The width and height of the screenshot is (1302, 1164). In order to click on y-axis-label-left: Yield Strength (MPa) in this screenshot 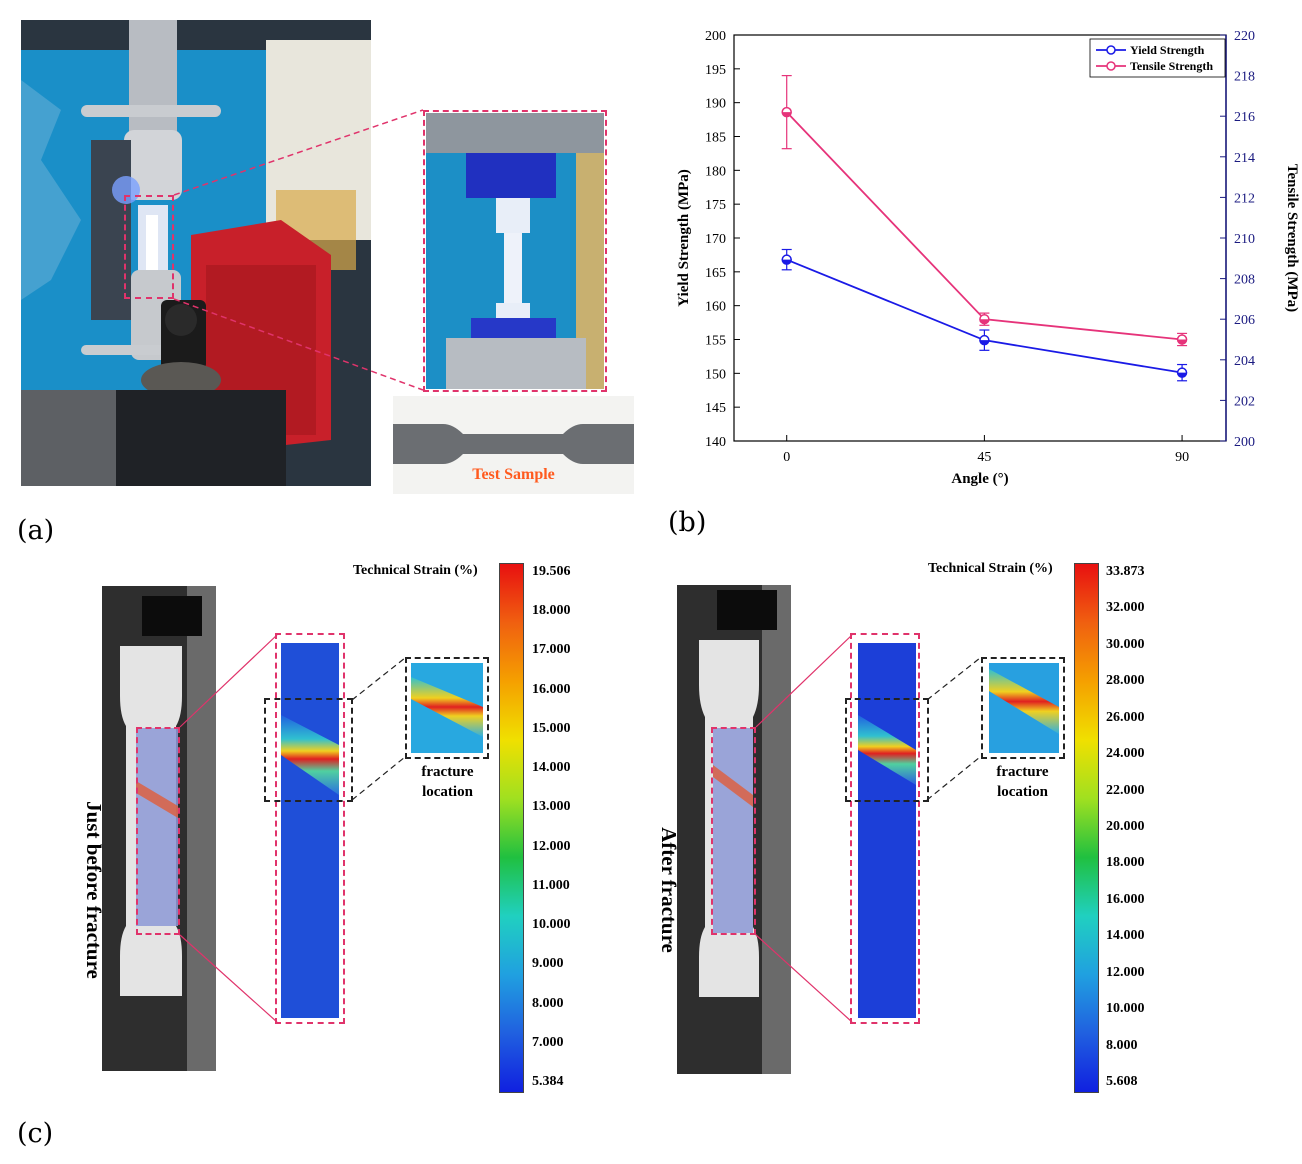, I will do `click(684, 237)`.